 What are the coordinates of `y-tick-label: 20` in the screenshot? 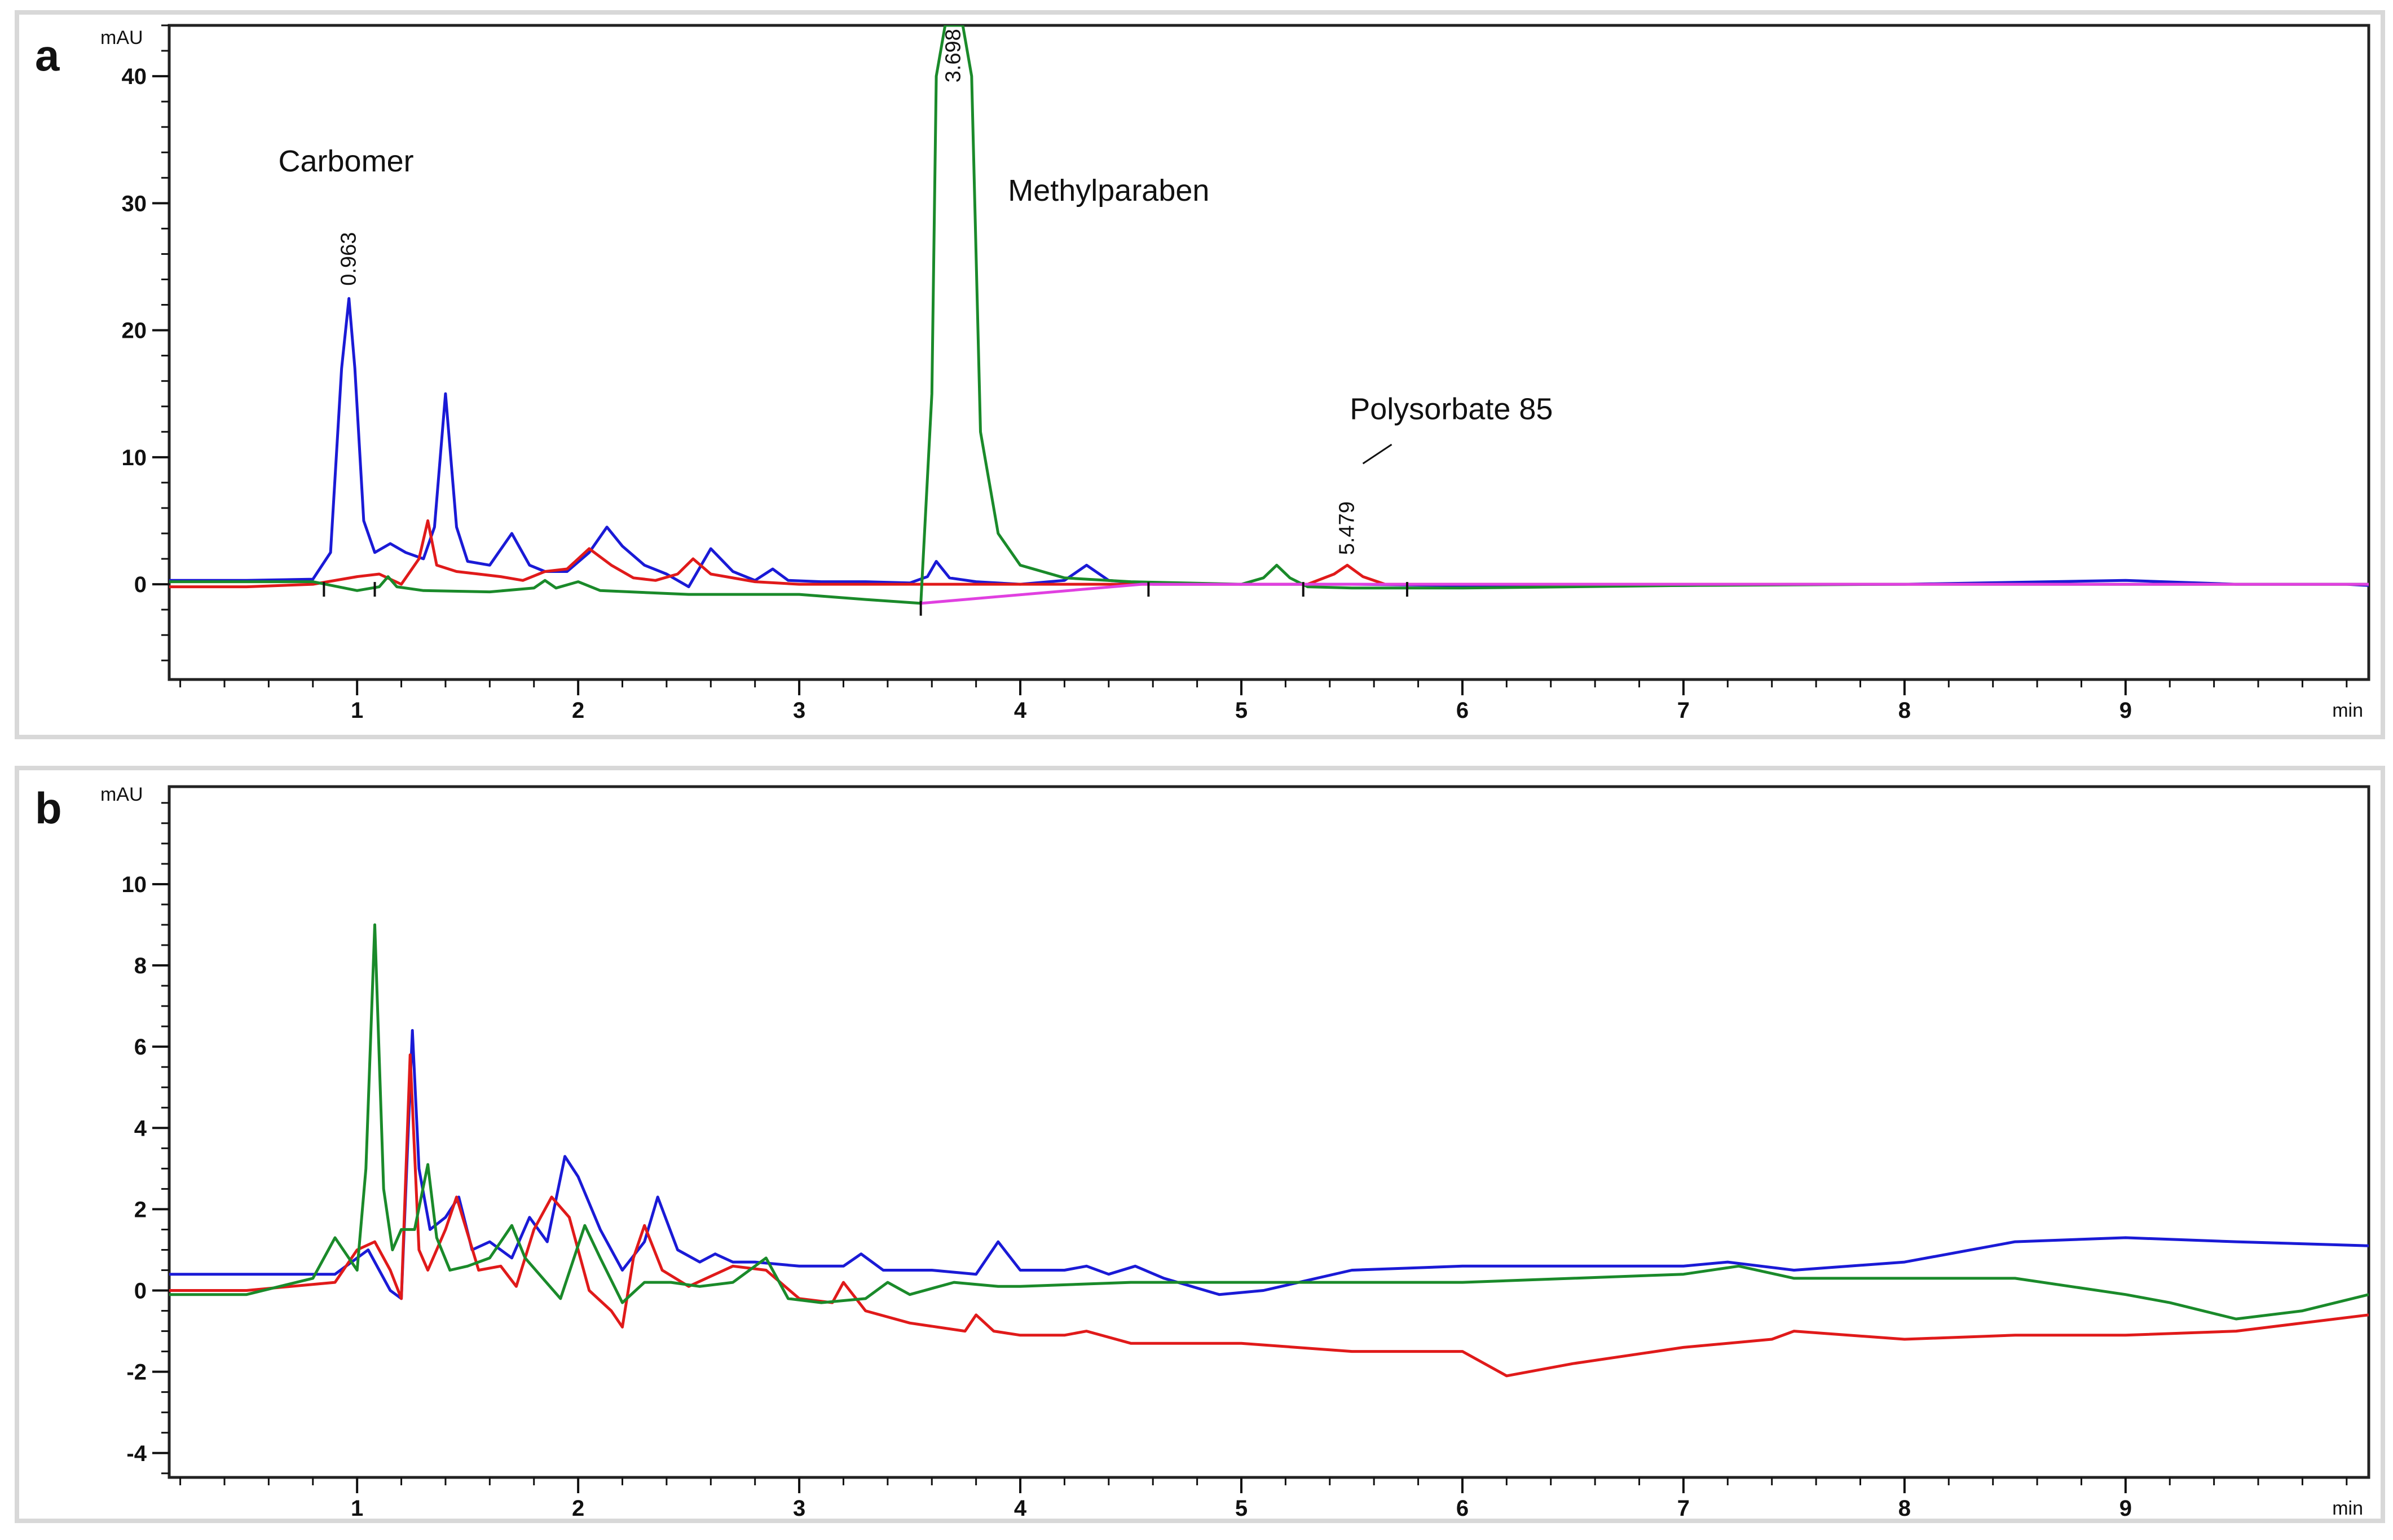 It's located at (134, 331).